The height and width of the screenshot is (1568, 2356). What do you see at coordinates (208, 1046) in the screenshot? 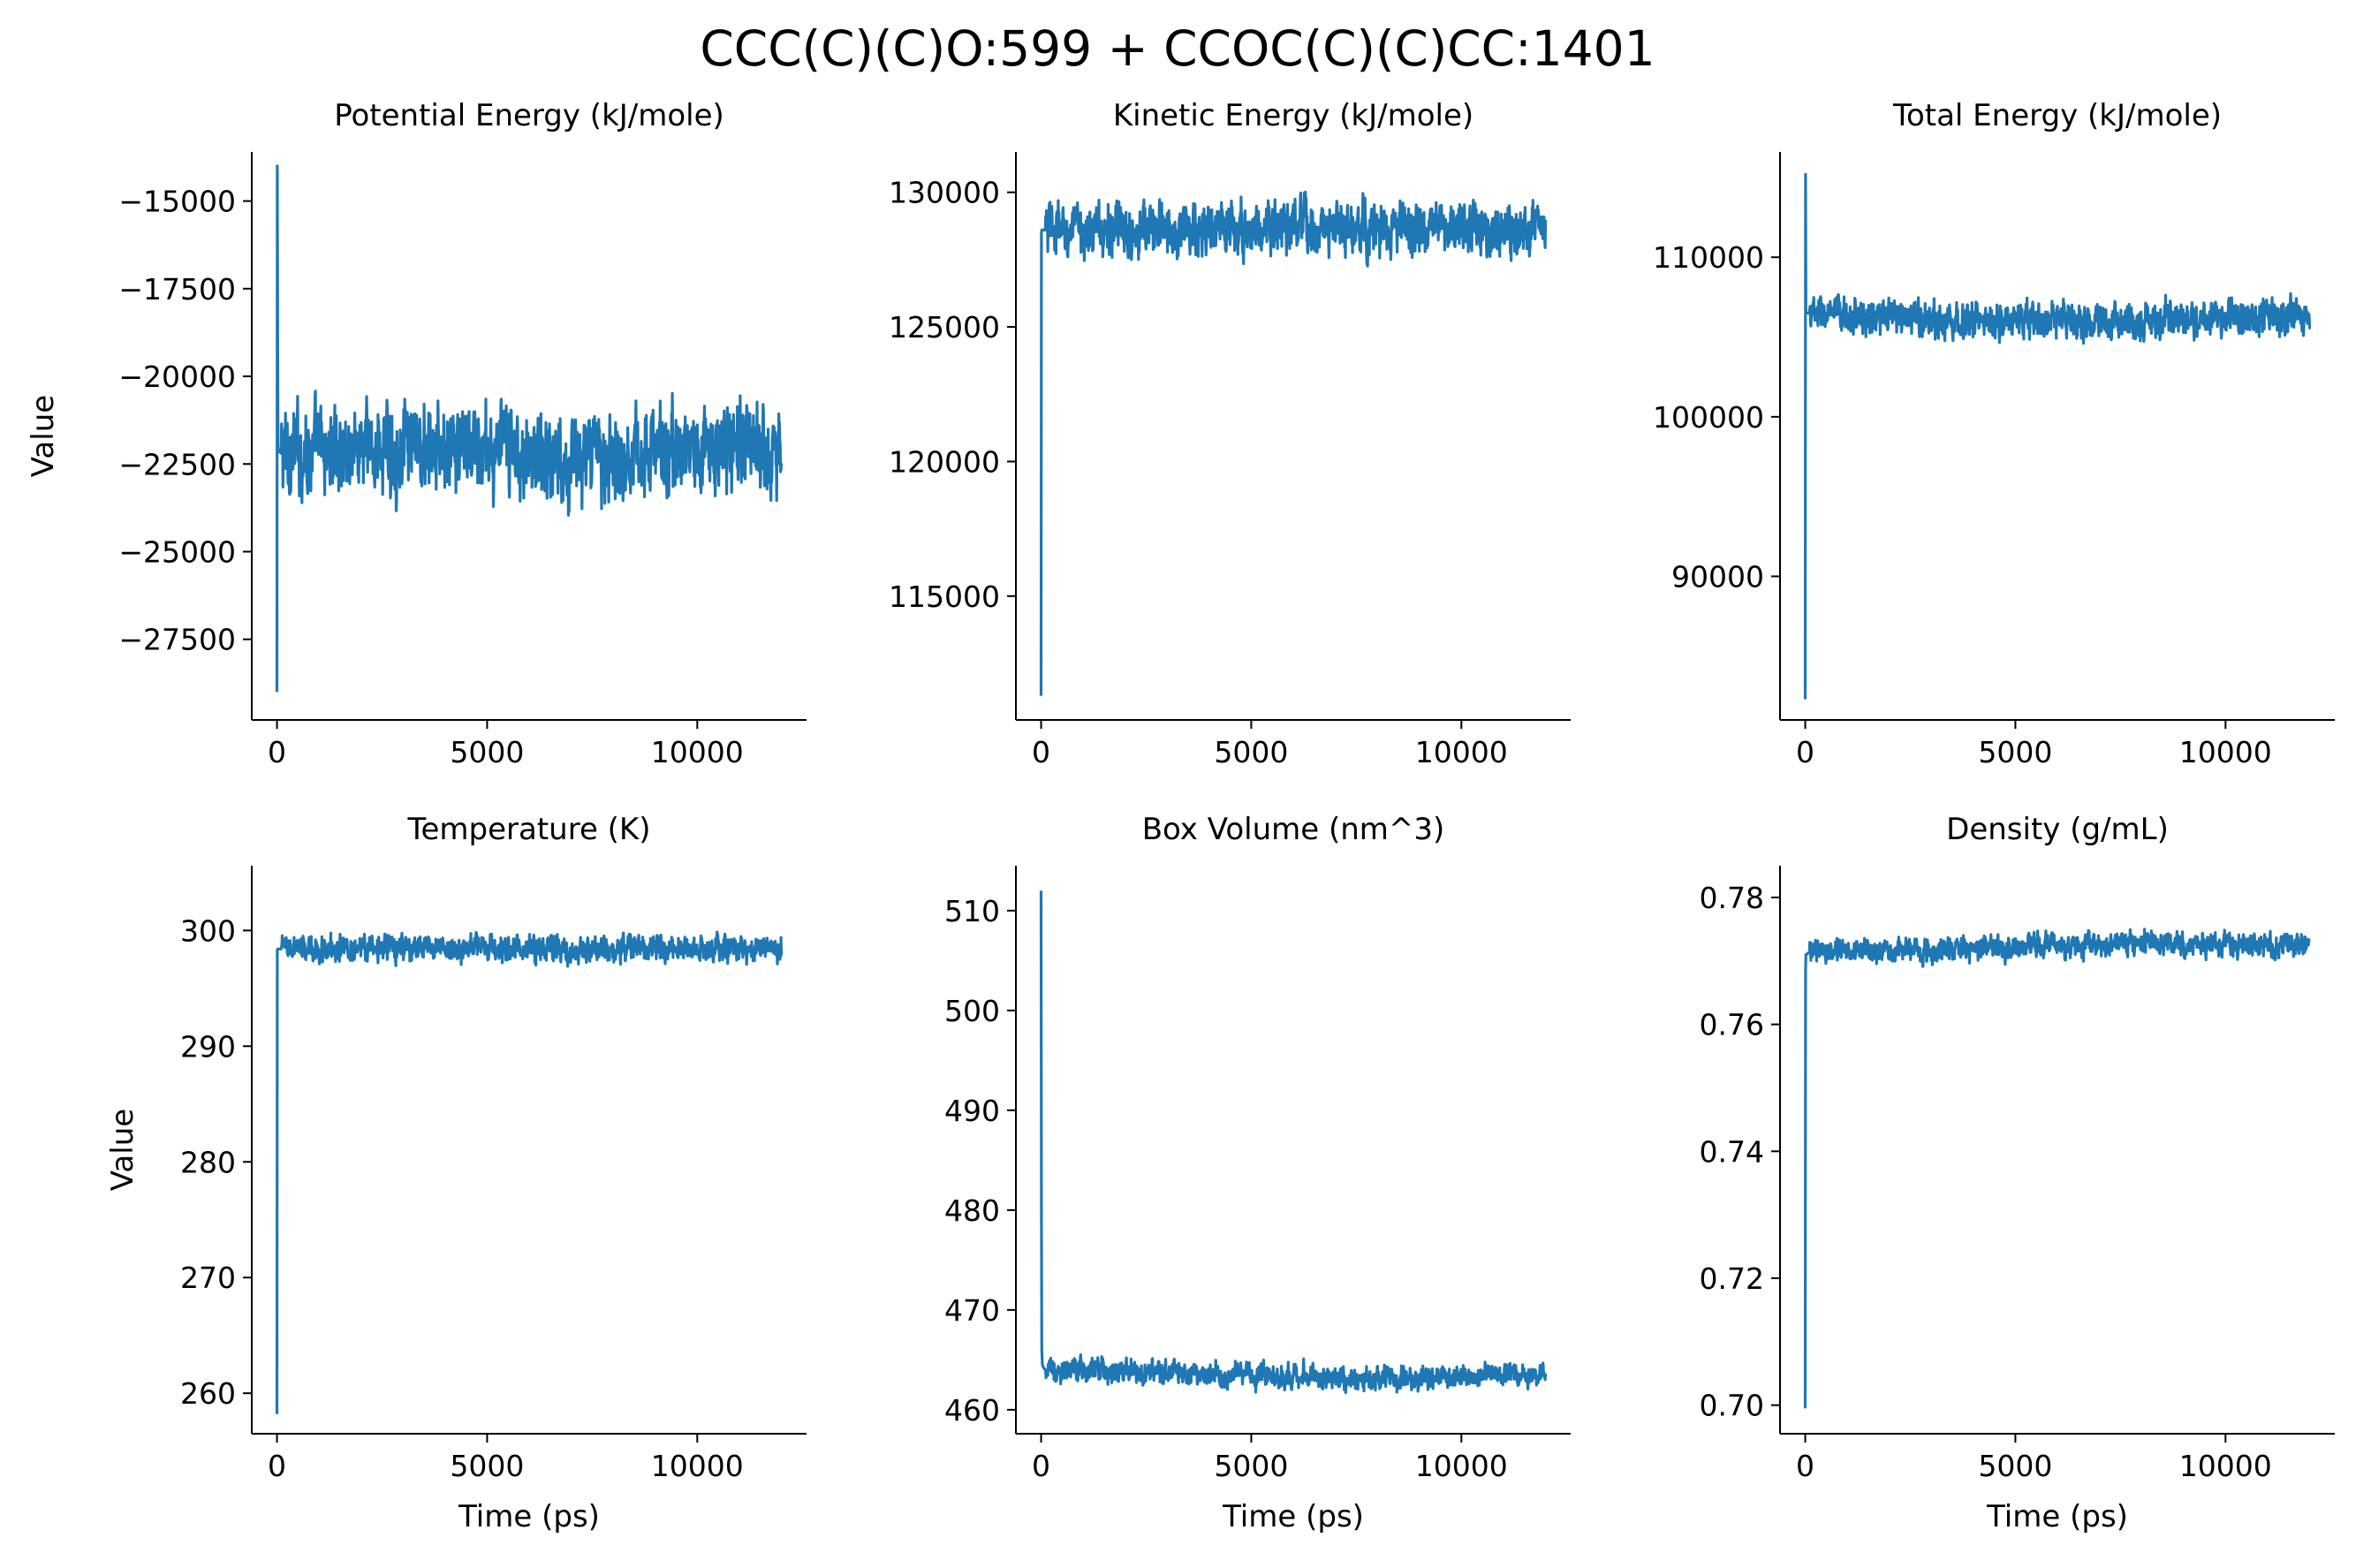
I see `y-tick-label: 290` at bounding box center [208, 1046].